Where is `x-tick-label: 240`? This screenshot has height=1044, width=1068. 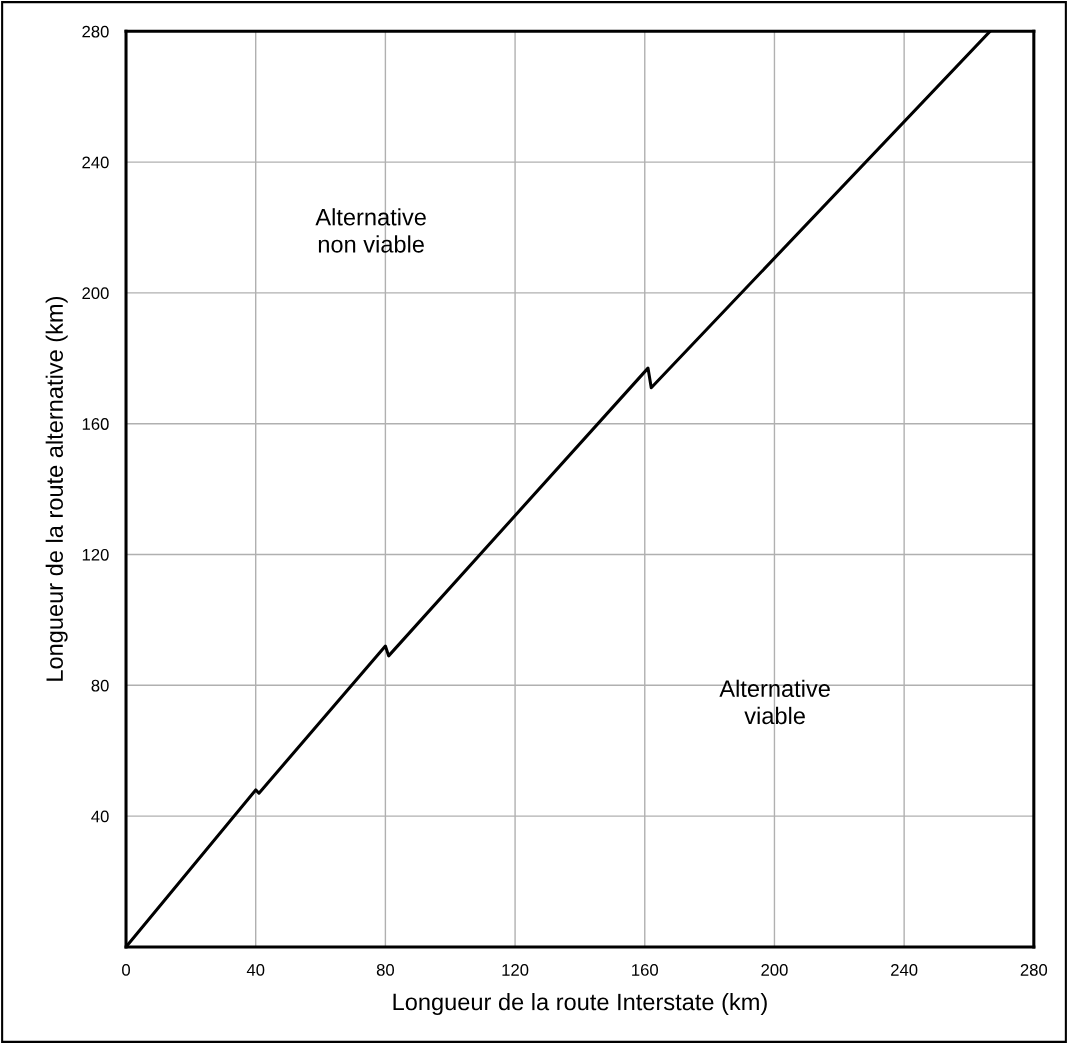 x-tick-label: 240 is located at coordinates (904, 970).